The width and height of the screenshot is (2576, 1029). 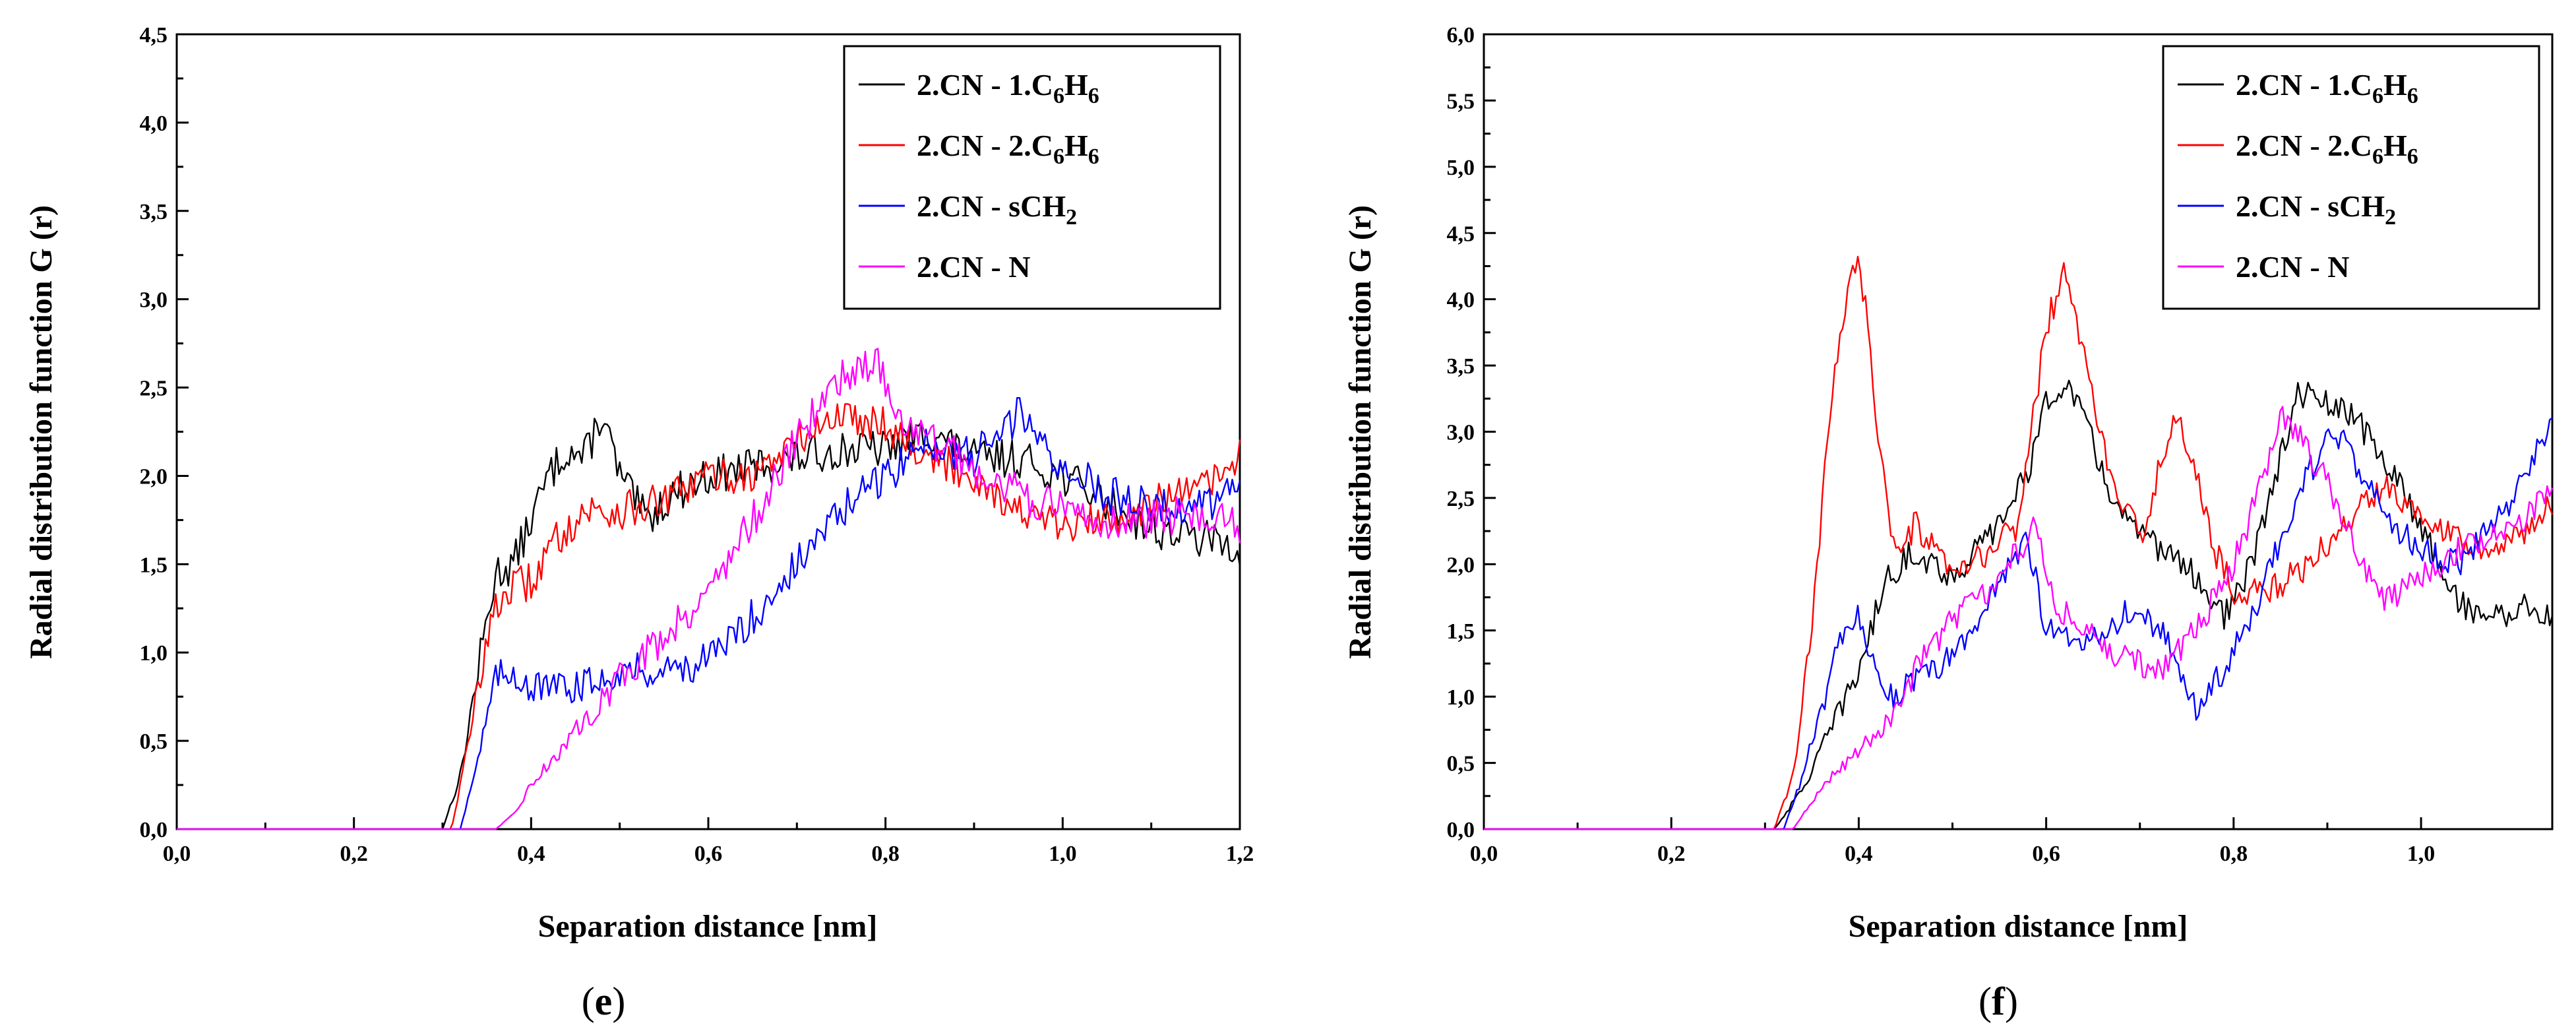 I want to click on legend-box-f, so click(x=2351, y=177).